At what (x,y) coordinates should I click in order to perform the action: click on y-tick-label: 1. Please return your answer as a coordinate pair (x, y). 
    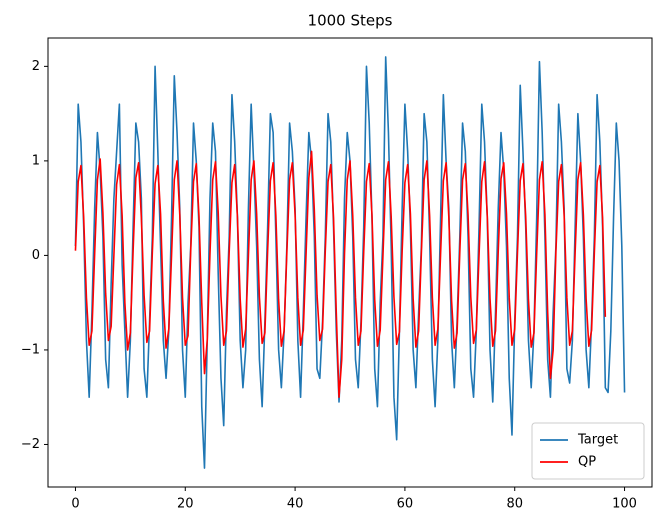
    Looking at the image, I should click on (36, 160).